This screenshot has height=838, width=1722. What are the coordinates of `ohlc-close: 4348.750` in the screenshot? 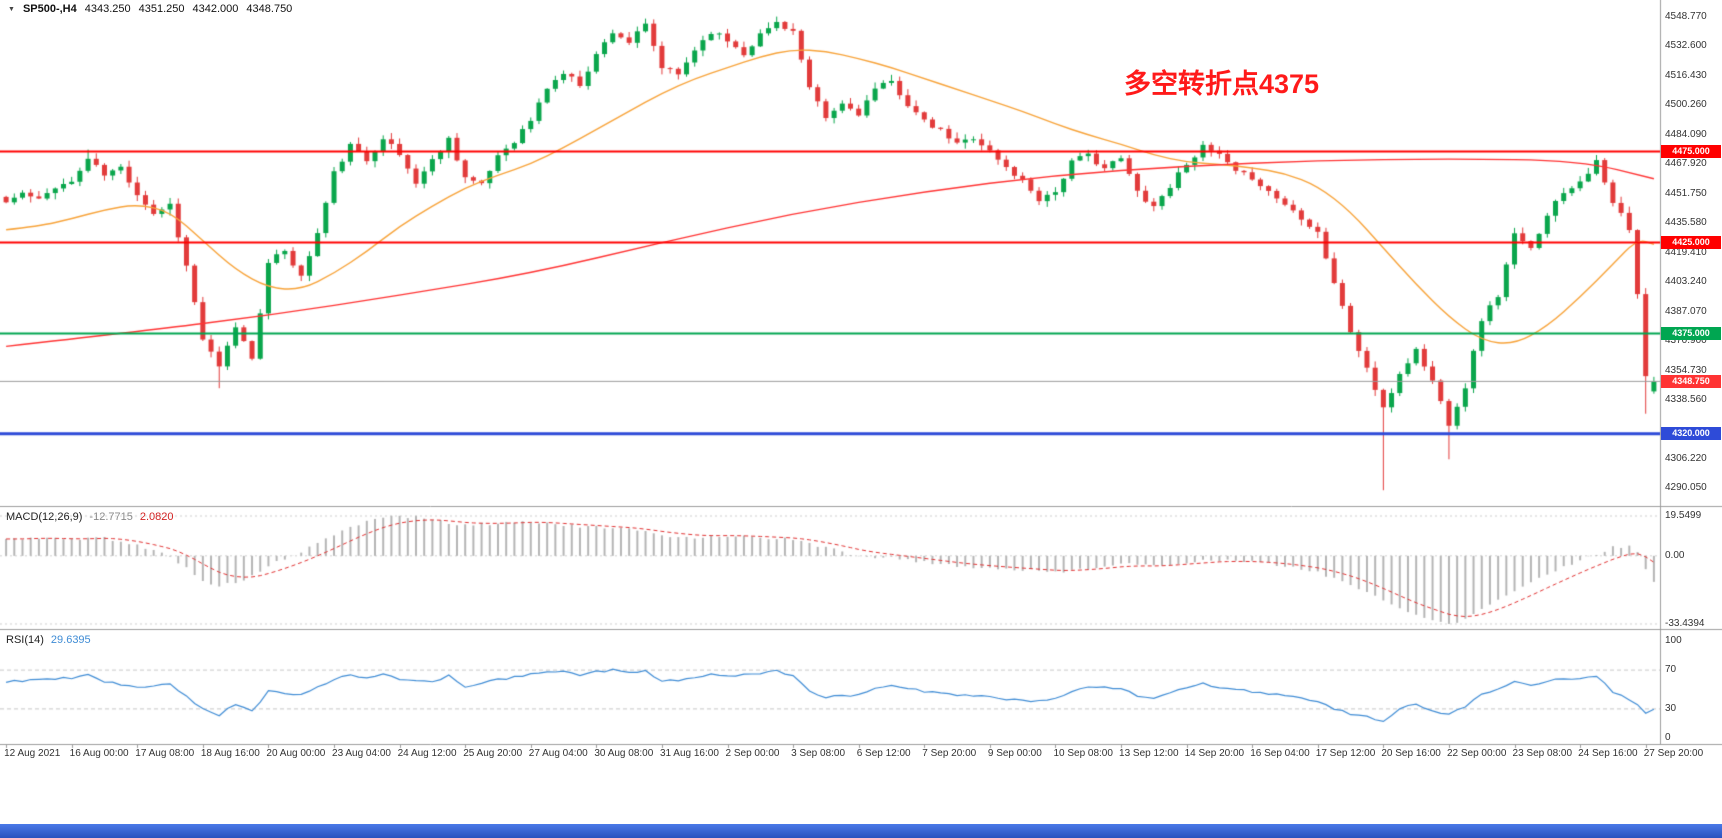 It's located at (269, 9).